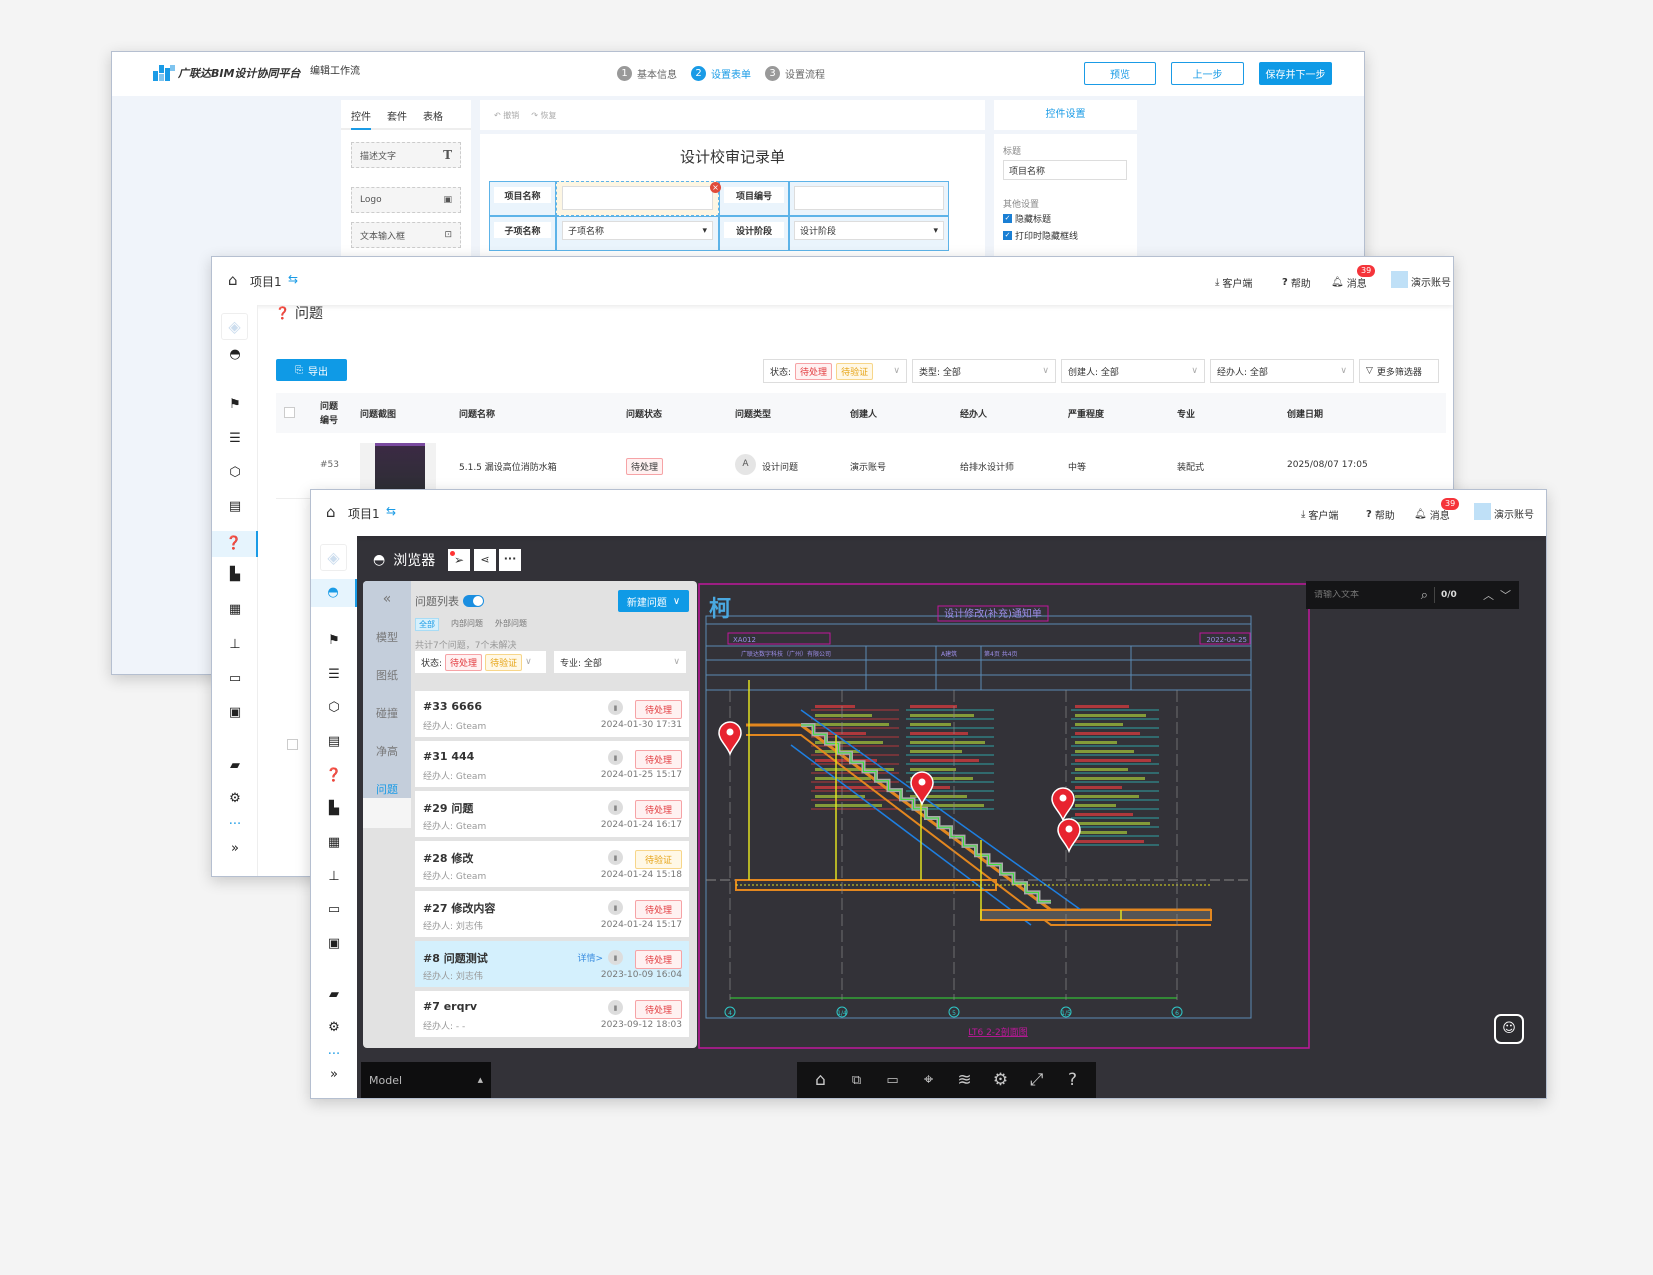 This screenshot has width=1653, height=1275. What do you see at coordinates (235, 678) in the screenshot?
I see `archive-icon: ▭` at bounding box center [235, 678].